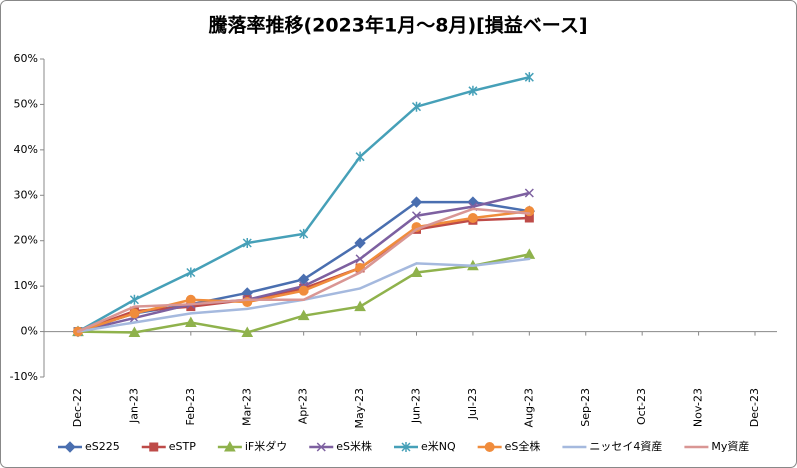  I want to click on y-tick-label: 40%, so click(26, 149).